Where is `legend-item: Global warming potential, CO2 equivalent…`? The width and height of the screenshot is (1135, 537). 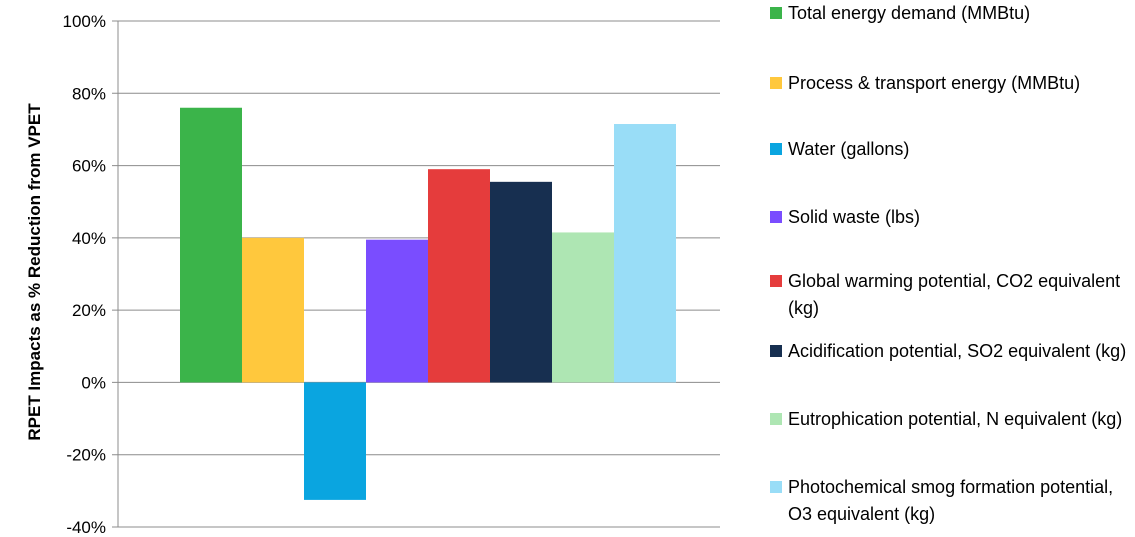
legend-item: Global warming potential, CO2 equivalent… is located at coordinates (951, 295).